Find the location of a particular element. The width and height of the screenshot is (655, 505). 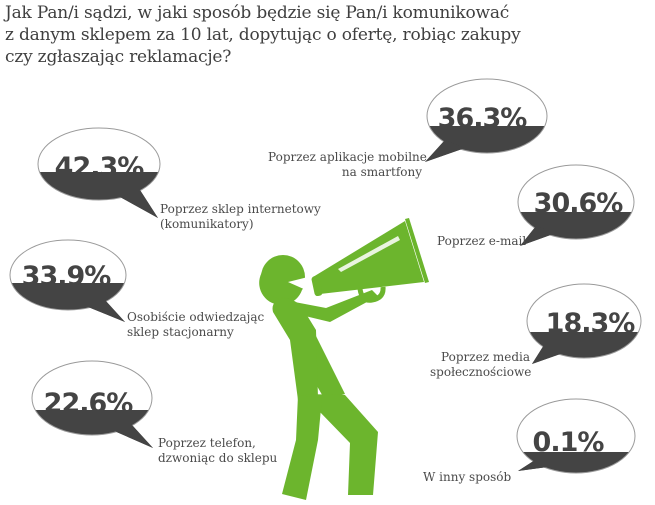

label-sklep-internetowy: Poprzez sklep internetowy (komunikatory) is located at coordinates (240, 216).